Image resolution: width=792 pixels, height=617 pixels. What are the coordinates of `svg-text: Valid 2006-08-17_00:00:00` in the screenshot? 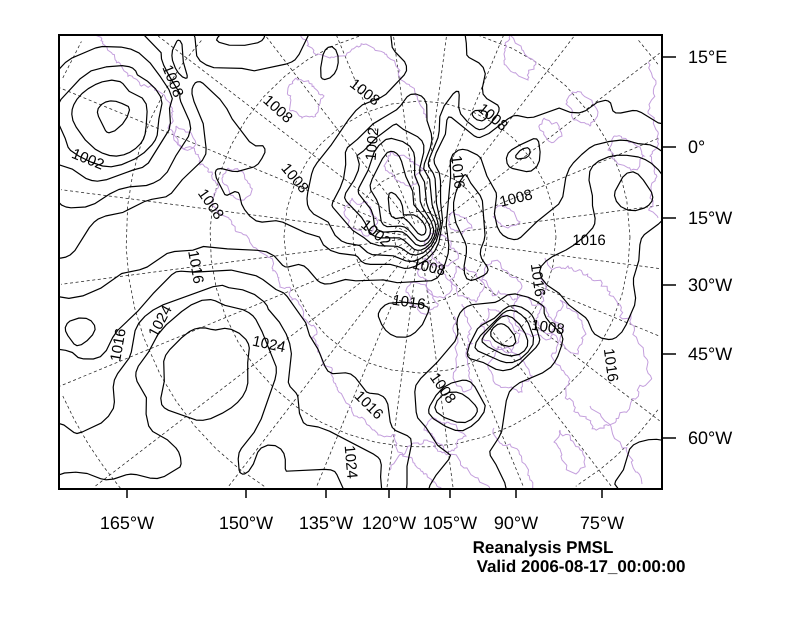 It's located at (581, 566).